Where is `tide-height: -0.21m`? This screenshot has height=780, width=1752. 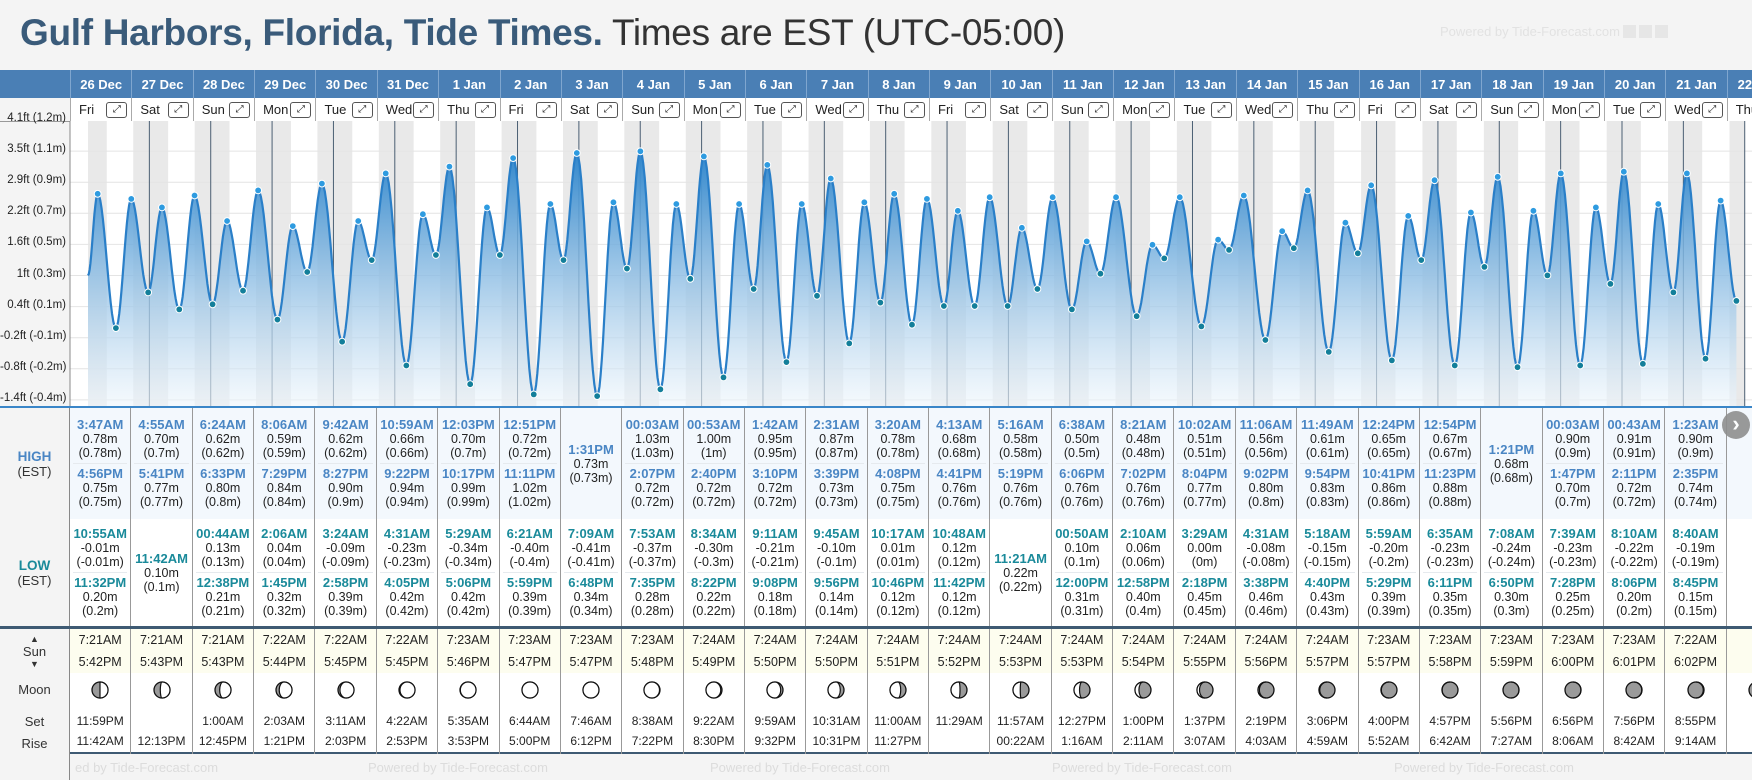
tide-height: -0.21m is located at coordinates (775, 548).